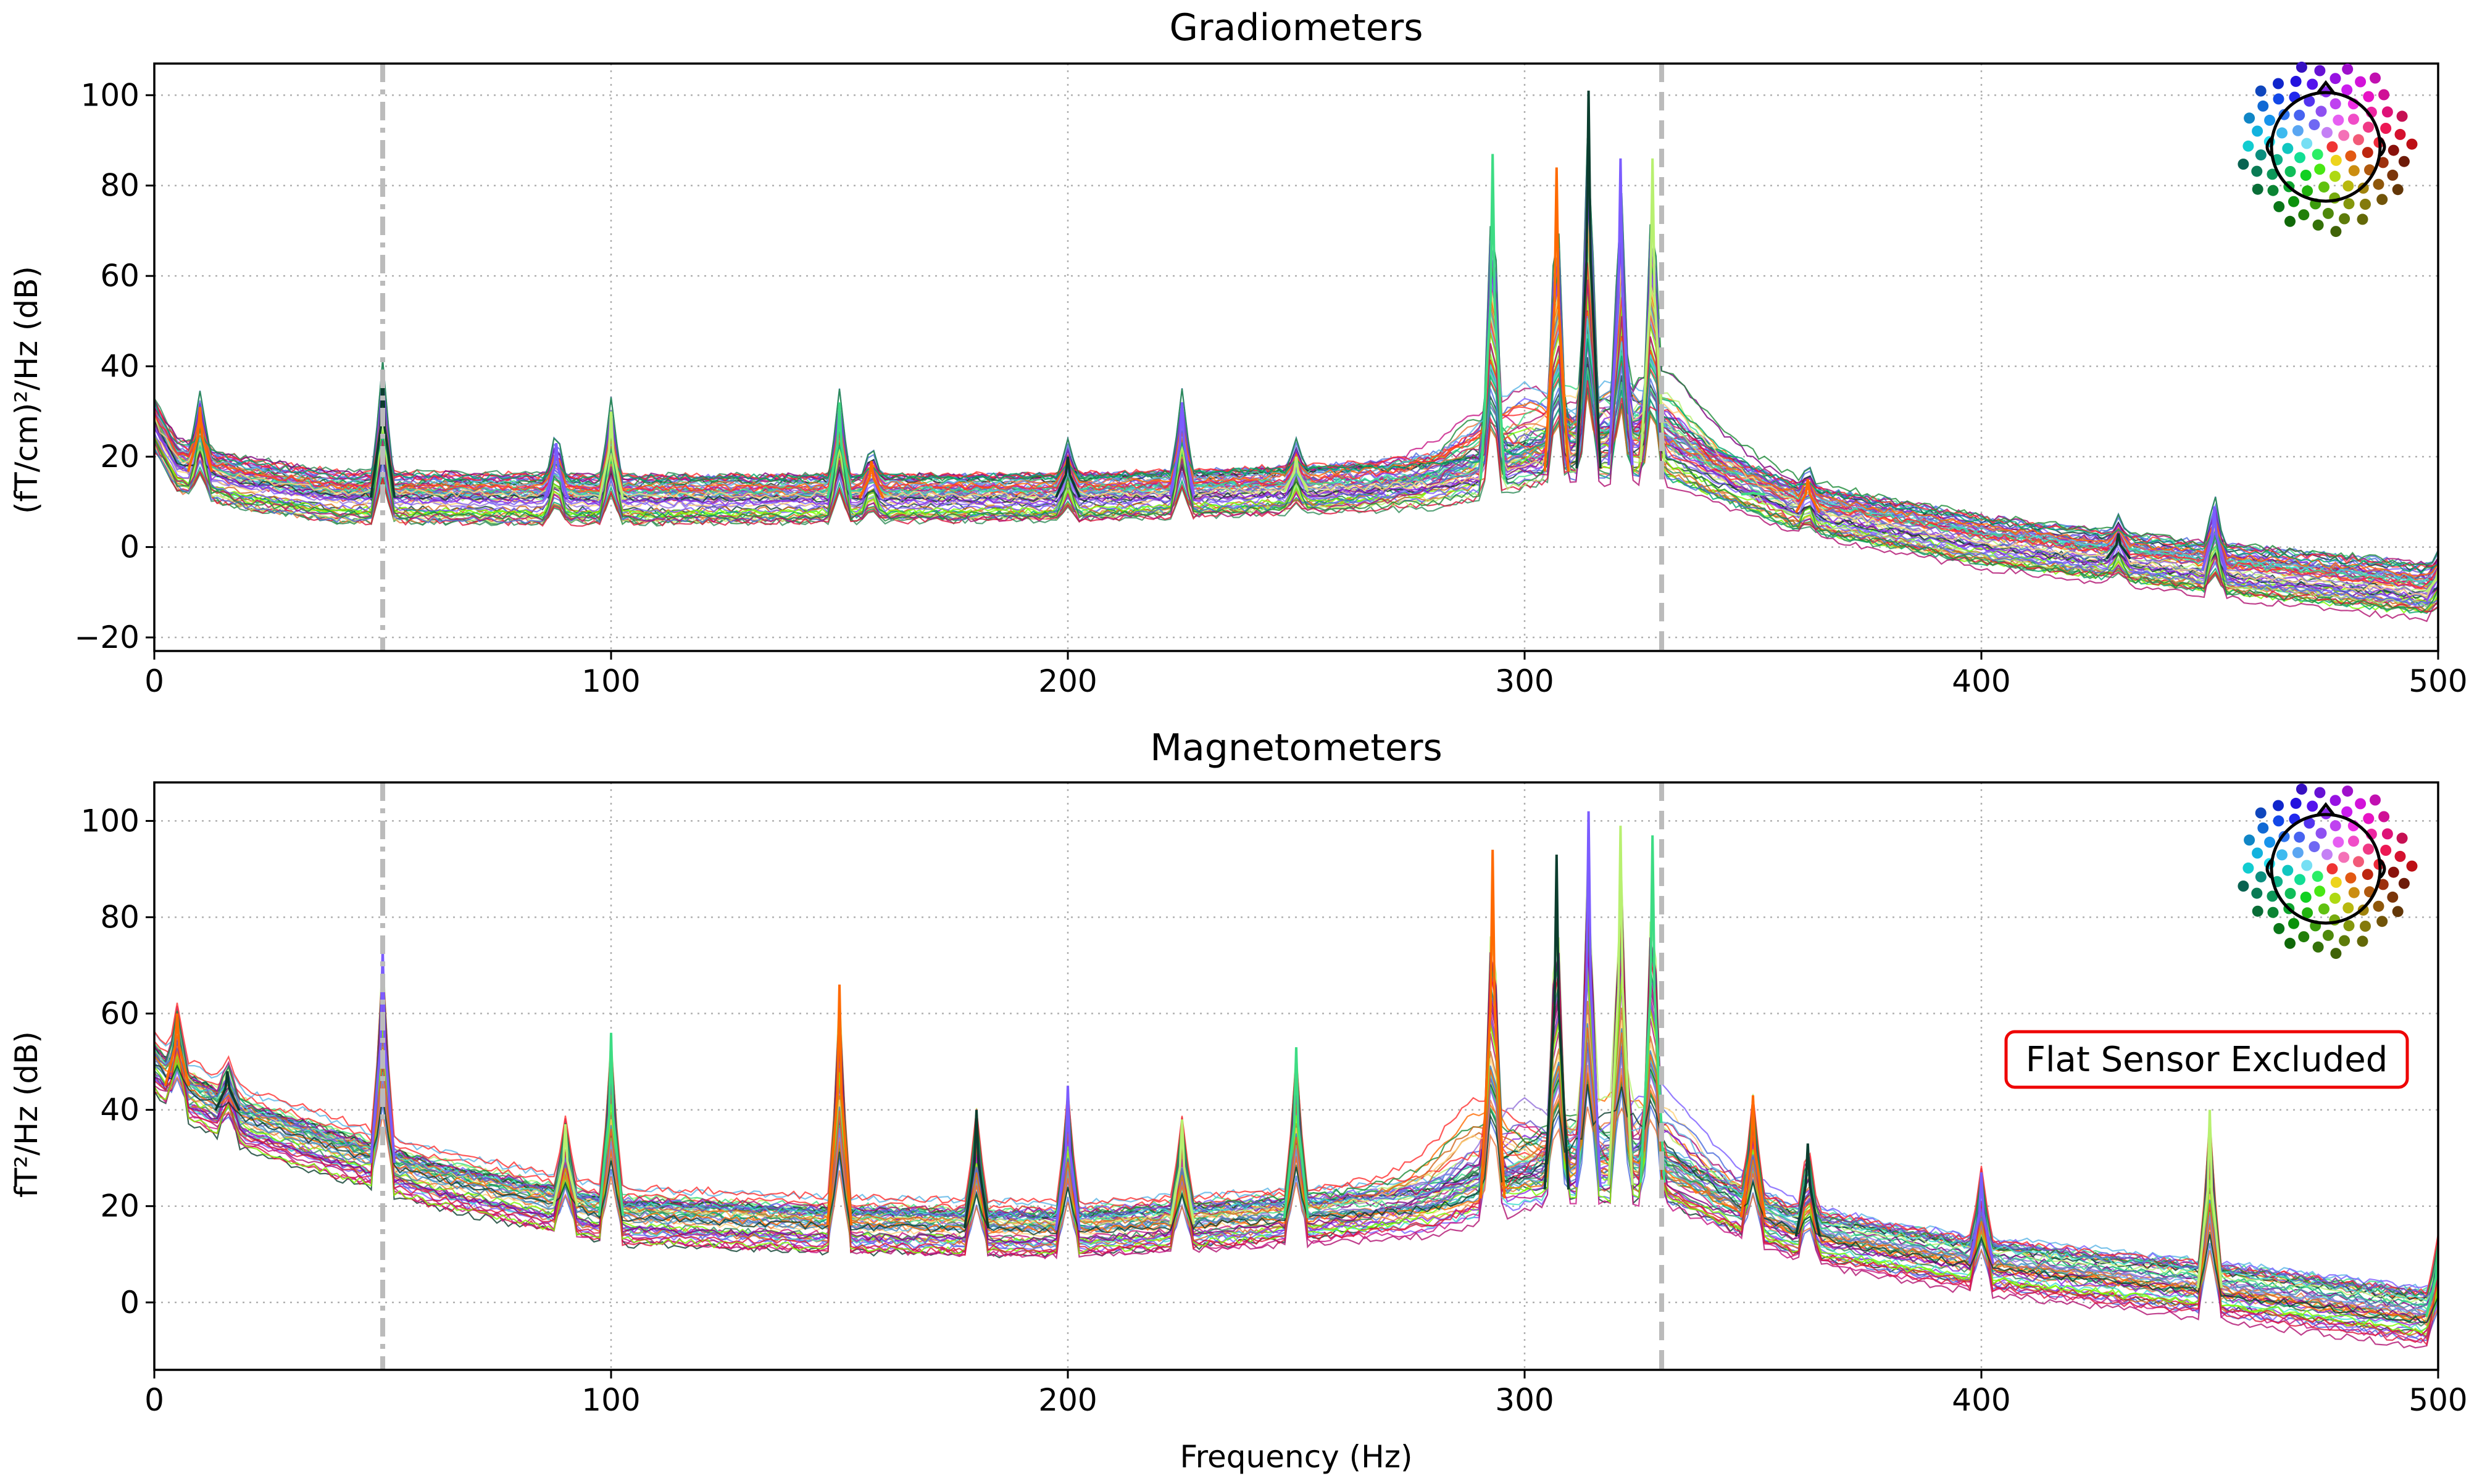 The width and height of the screenshot is (2469, 1484). Describe the element at coordinates (1296, 27) in the screenshot. I see `panel-title: Gradiometers` at that location.